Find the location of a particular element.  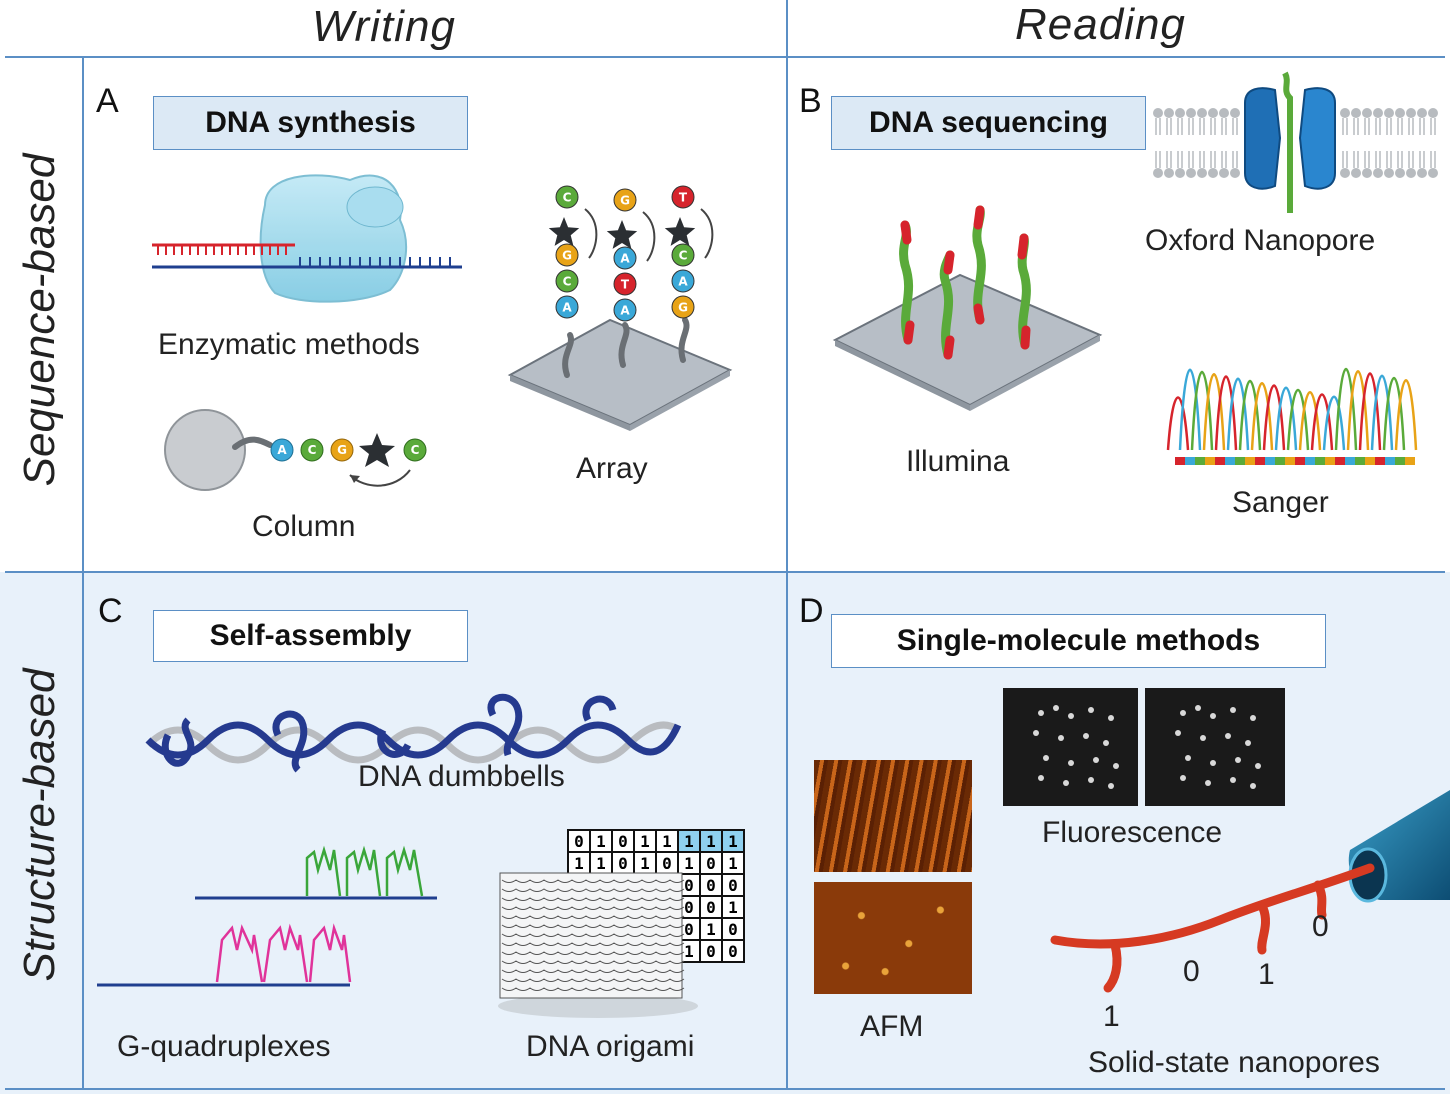

bit-label-3: 1 is located at coordinates (1266, 974).